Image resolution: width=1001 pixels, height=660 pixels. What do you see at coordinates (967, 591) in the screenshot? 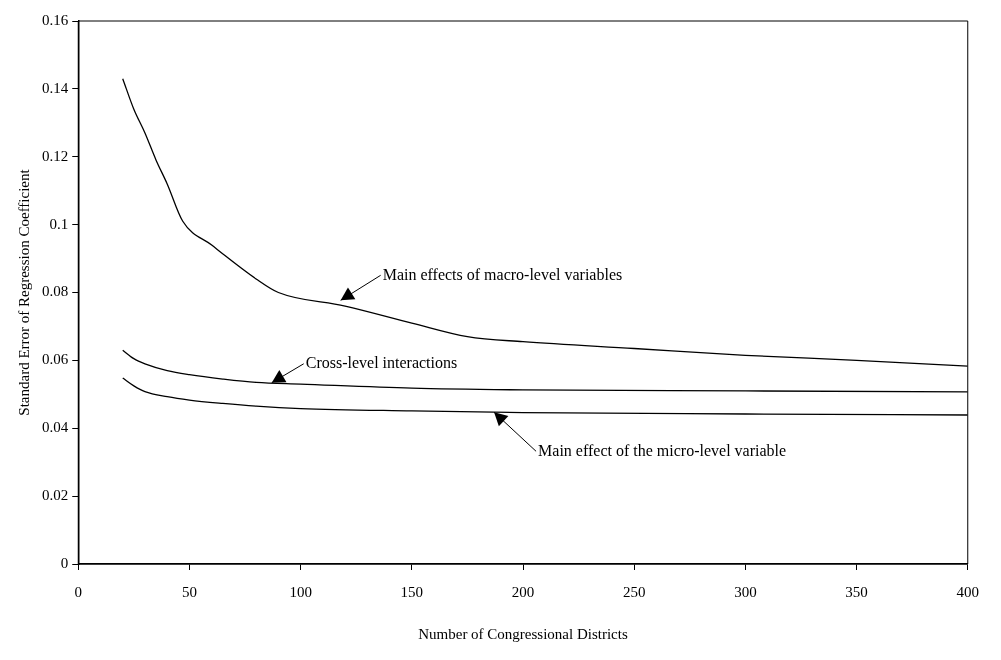
I see `x-tick-label: 400` at bounding box center [967, 591].